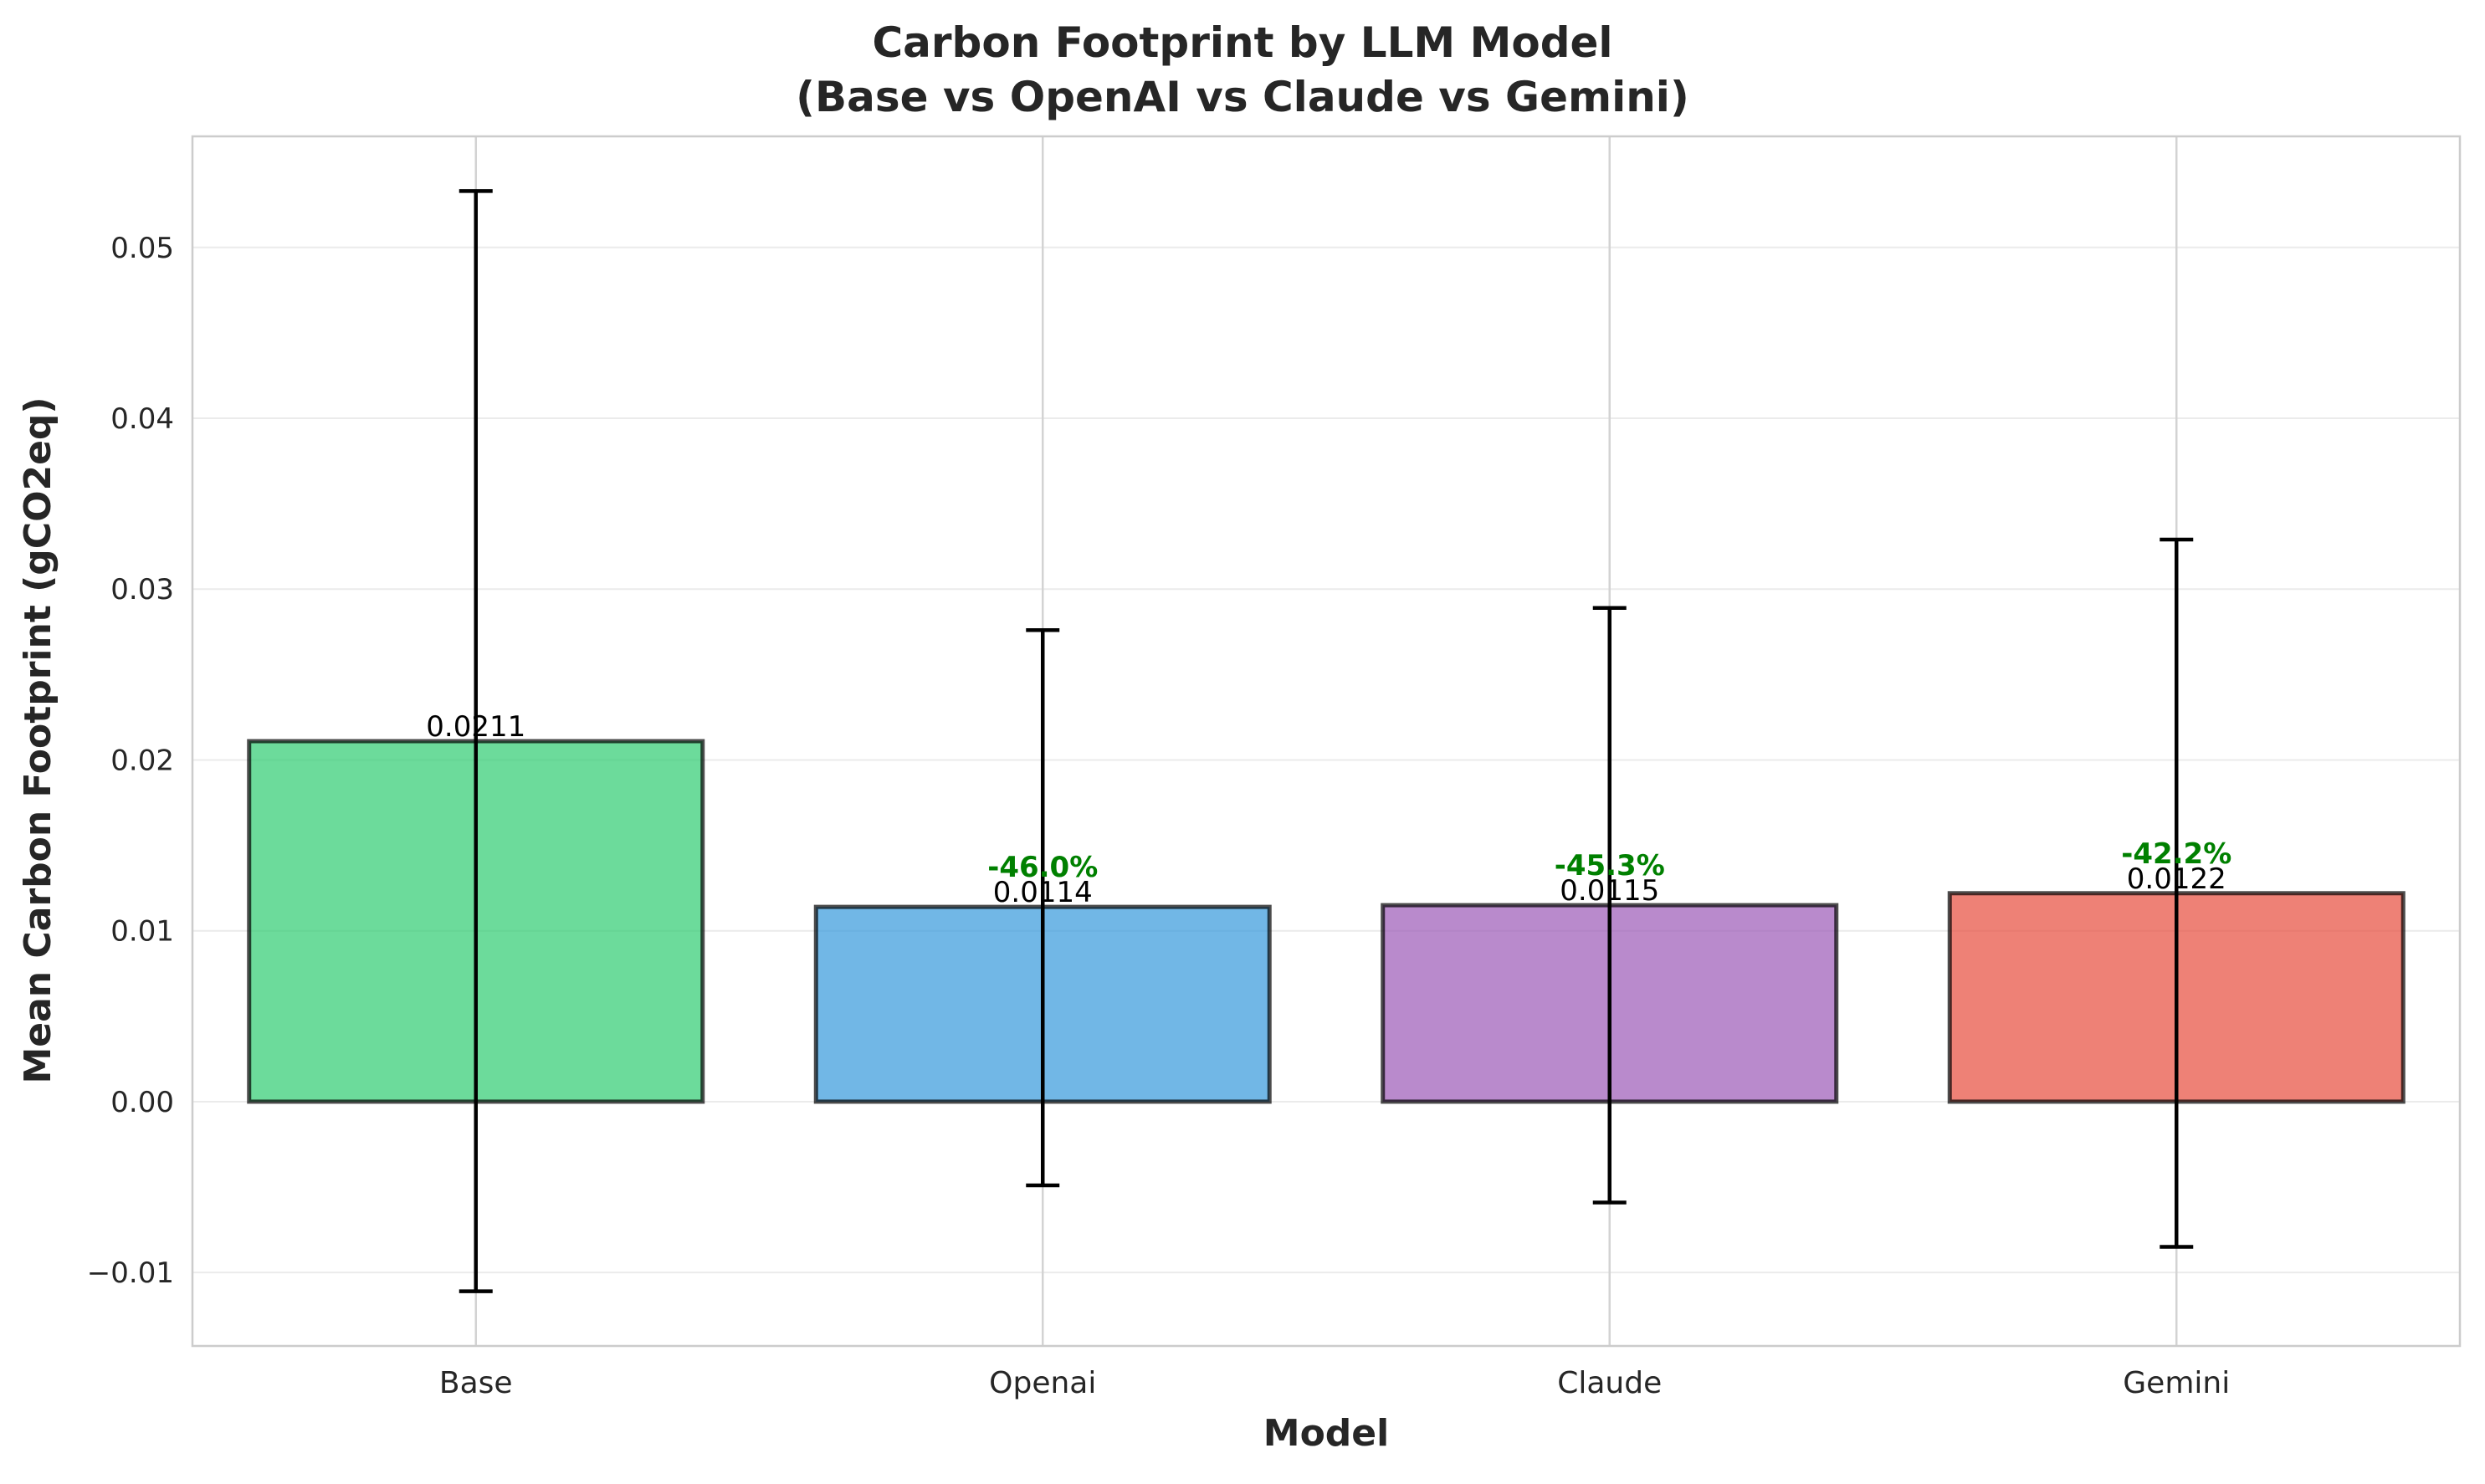 The width and height of the screenshot is (2485, 1484). I want to click on x-tick-label: Base, so click(476, 1383).